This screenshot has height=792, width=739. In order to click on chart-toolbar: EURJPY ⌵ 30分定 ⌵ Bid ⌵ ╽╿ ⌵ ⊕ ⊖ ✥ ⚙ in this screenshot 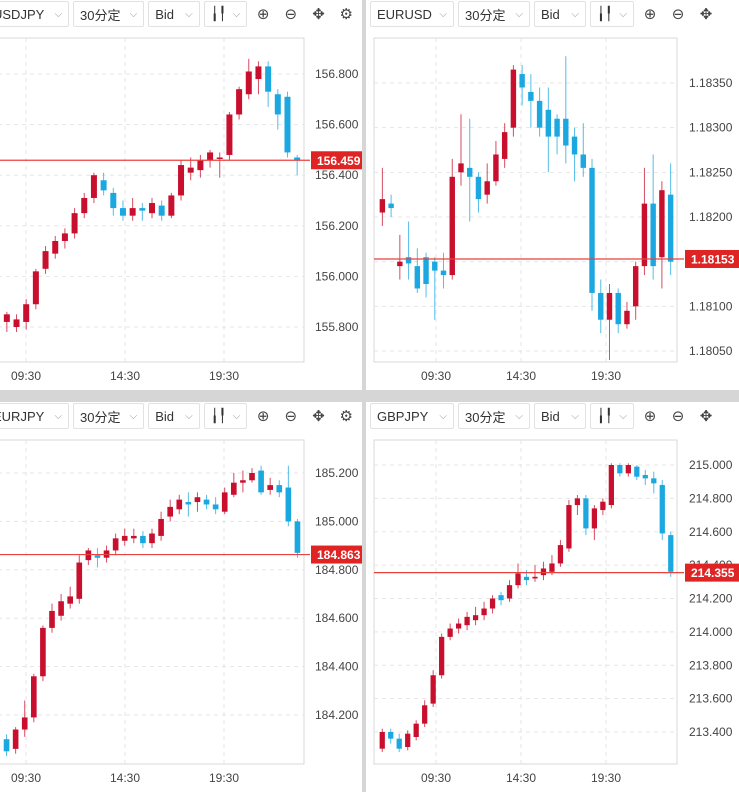, I will do `click(181, 416)`.